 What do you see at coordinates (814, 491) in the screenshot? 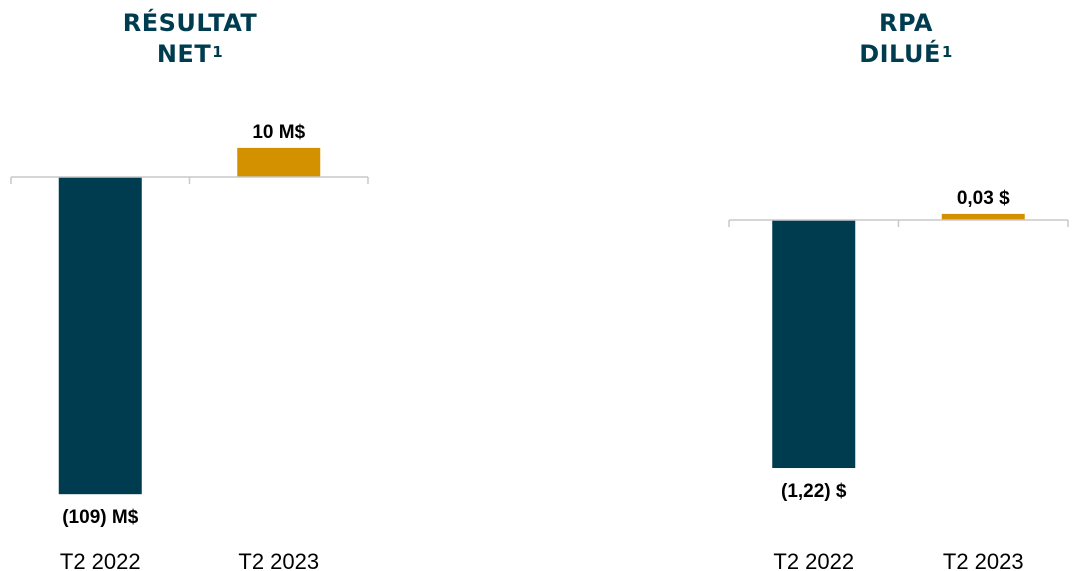
I see `data-label: (1,22) $` at bounding box center [814, 491].